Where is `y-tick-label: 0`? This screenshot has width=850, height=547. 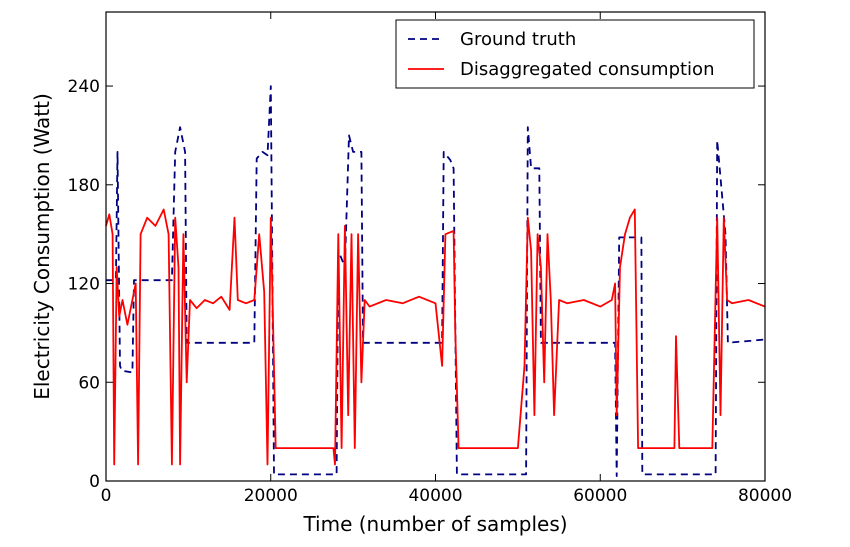
y-tick-label: 0 is located at coordinates (94, 482).